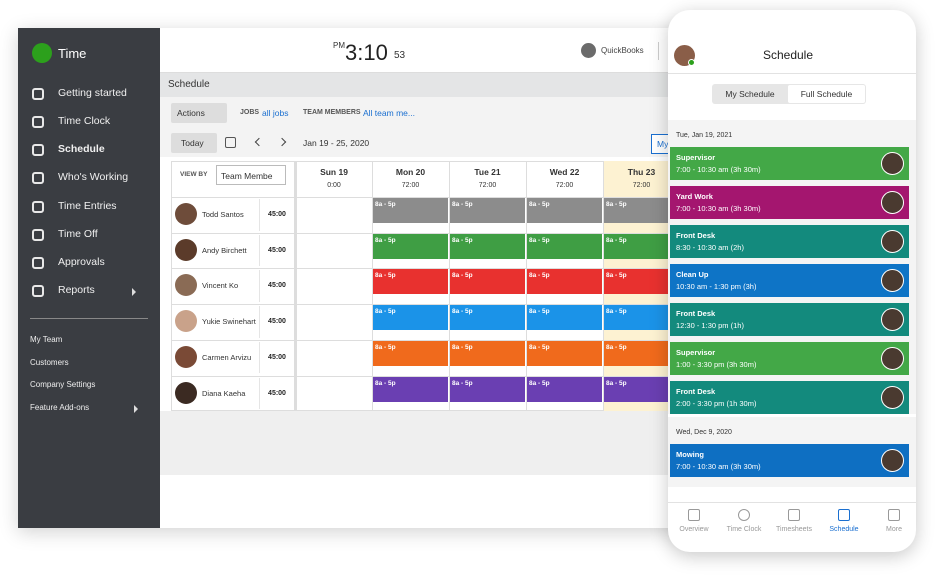 The width and height of the screenshot is (936, 582). What do you see at coordinates (81, 149) in the screenshot?
I see `nav-item: Schedule` at bounding box center [81, 149].